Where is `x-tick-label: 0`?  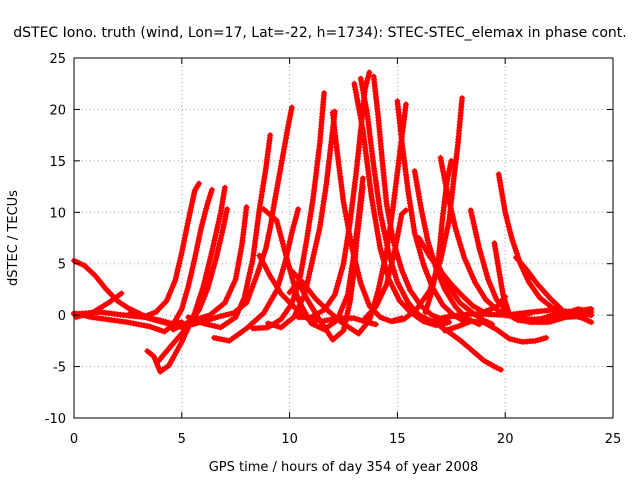 x-tick-label: 0 is located at coordinates (74, 439).